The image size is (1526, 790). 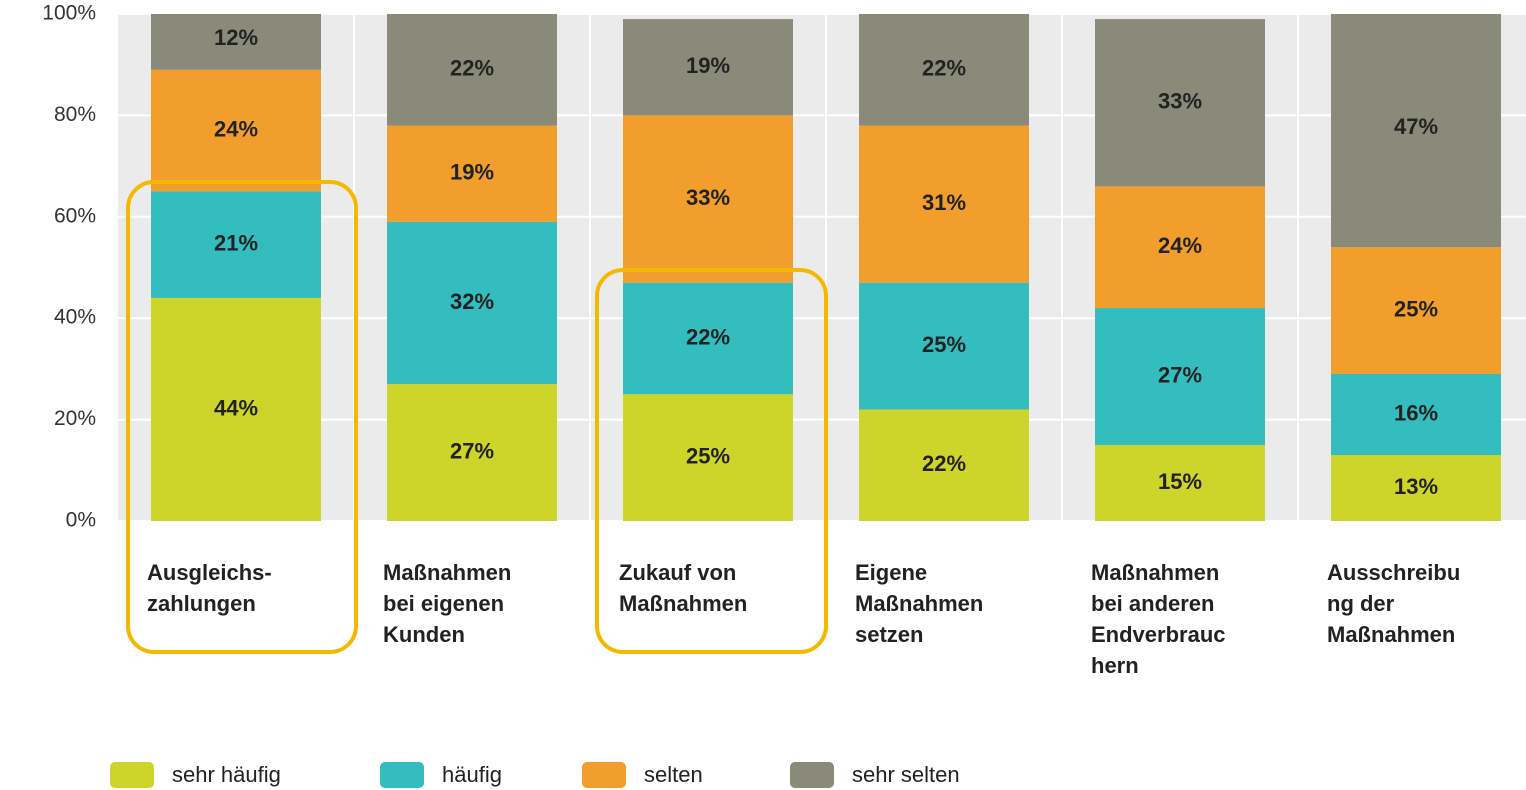 What do you see at coordinates (906, 774) in the screenshot?
I see `legend-label: sehr selten` at bounding box center [906, 774].